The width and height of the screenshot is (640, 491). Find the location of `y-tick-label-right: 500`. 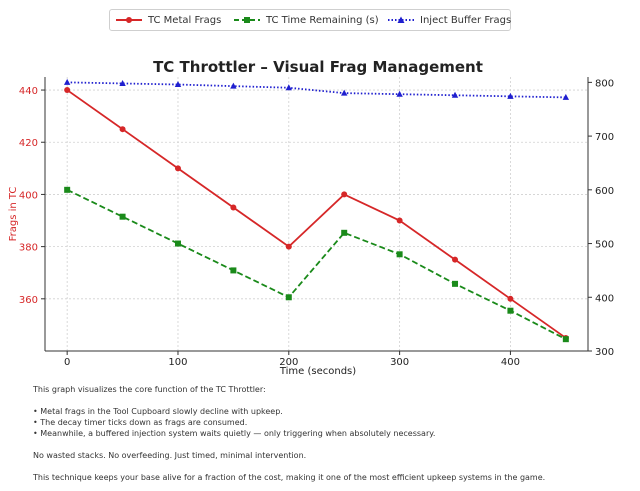

y-tick-label-right: 500 is located at coordinates (604, 245).